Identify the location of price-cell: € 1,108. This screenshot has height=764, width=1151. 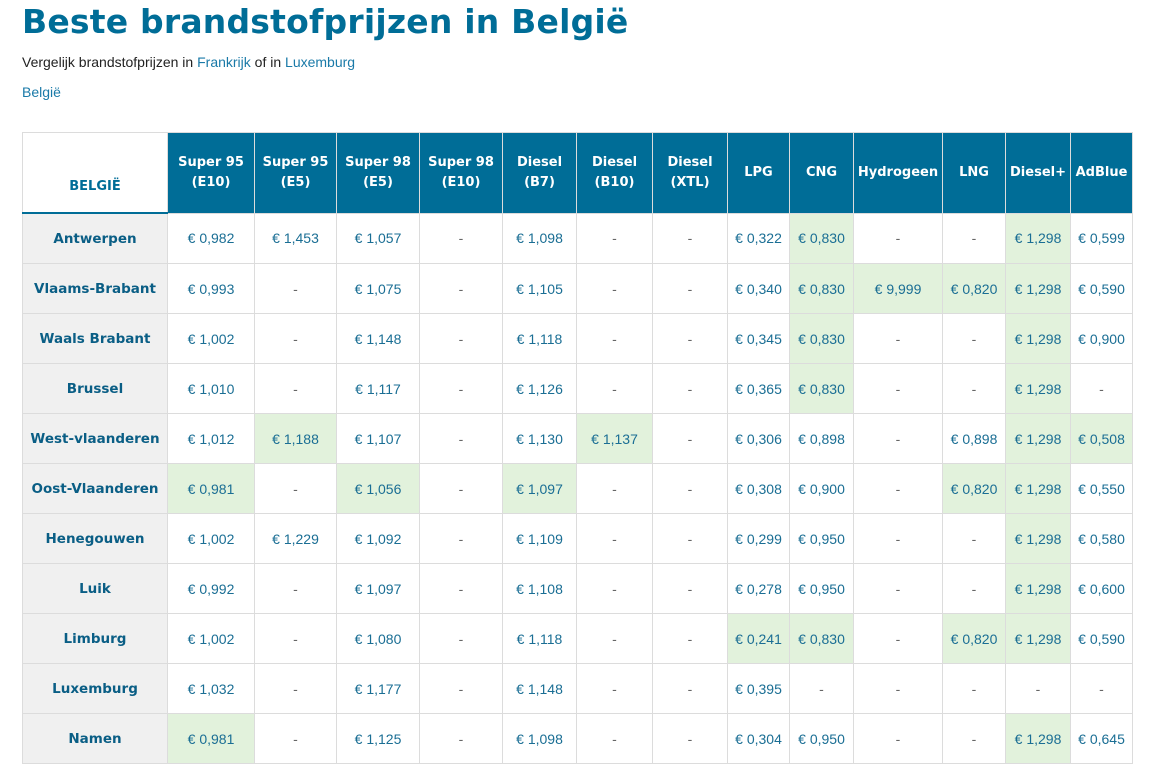
(539, 588).